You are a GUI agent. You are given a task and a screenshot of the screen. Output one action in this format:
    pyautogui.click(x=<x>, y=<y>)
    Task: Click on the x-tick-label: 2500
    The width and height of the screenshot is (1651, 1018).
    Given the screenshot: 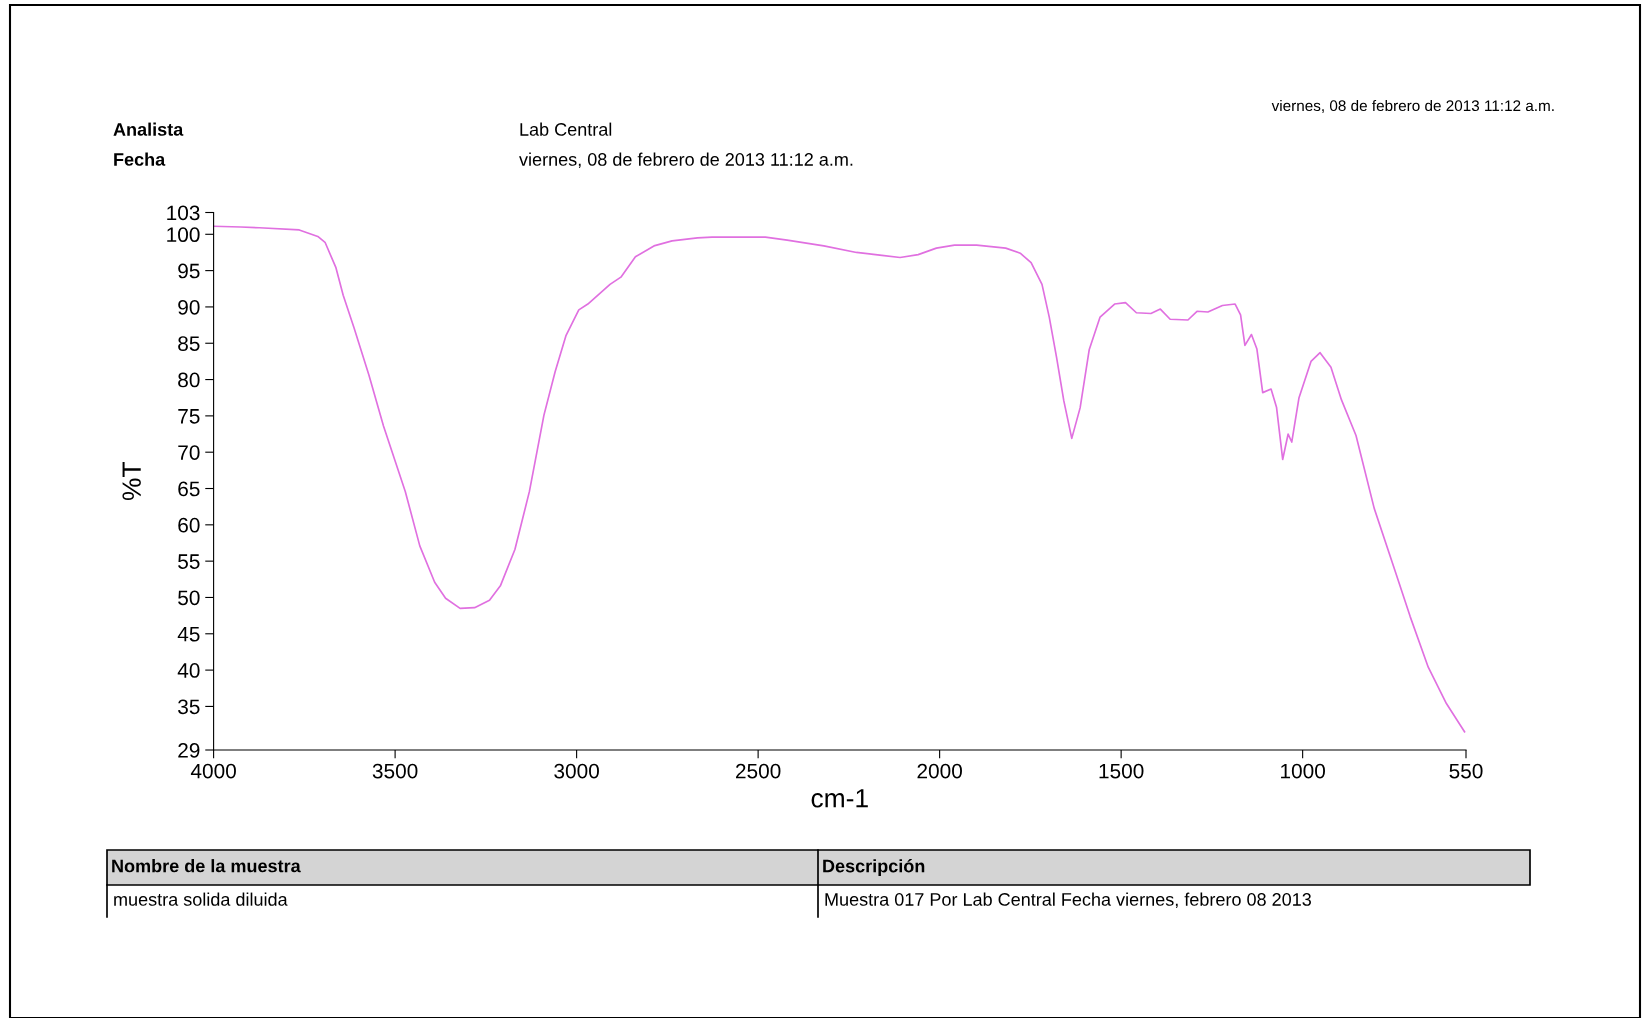 What is the action you would take?
    pyautogui.click(x=758, y=771)
    